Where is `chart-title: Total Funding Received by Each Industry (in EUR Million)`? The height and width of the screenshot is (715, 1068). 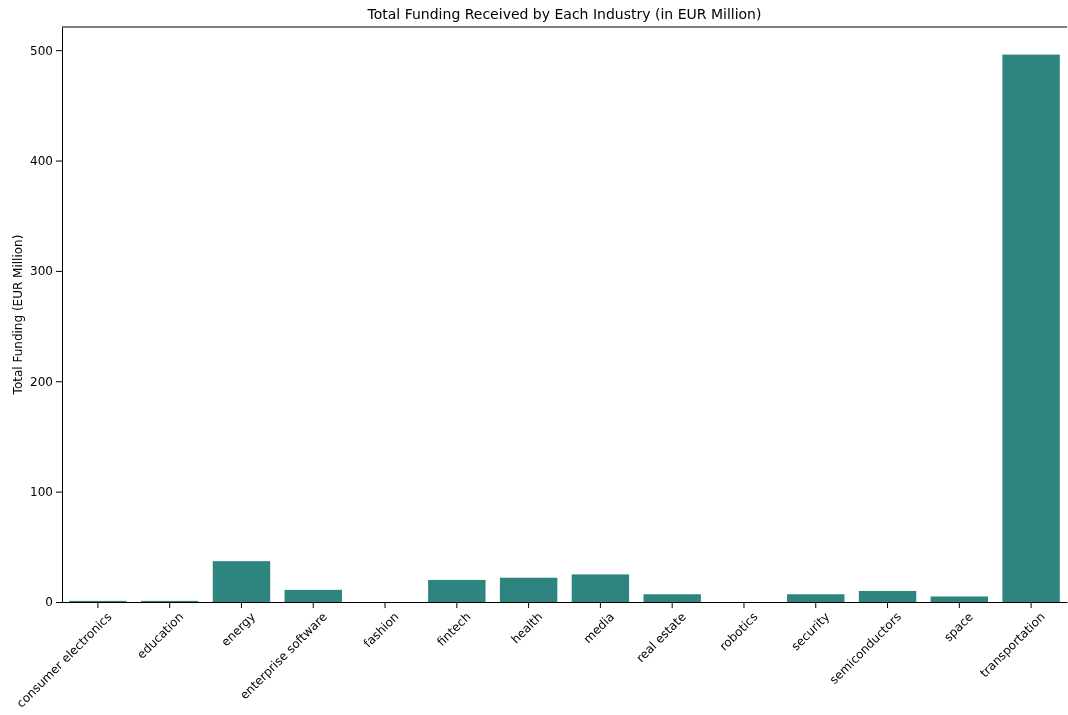 chart-title: Total Funding Received by Each Industry (in EUR Million) is located at coordinates (564, 14).